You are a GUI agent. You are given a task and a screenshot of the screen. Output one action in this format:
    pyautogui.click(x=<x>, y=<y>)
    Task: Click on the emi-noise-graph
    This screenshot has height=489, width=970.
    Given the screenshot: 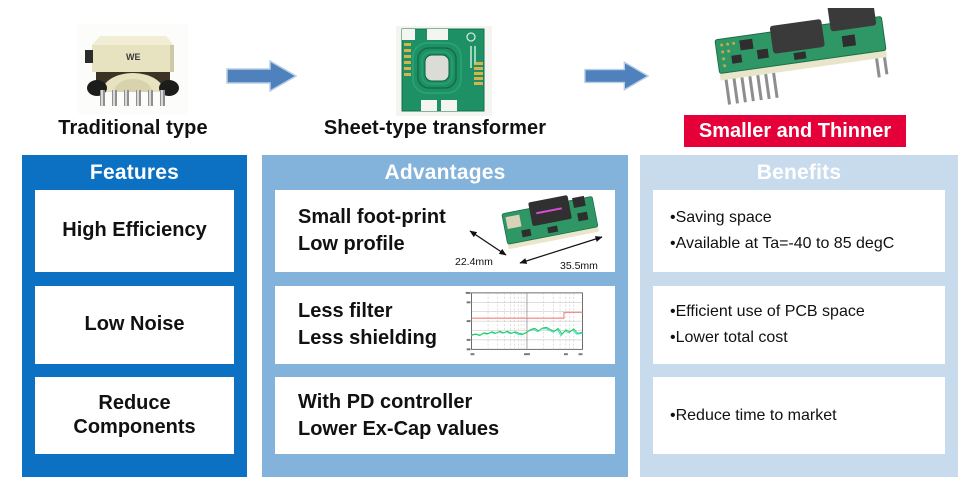 What is the action you would take?
    pyautogui.click(x=524, y=323)
    